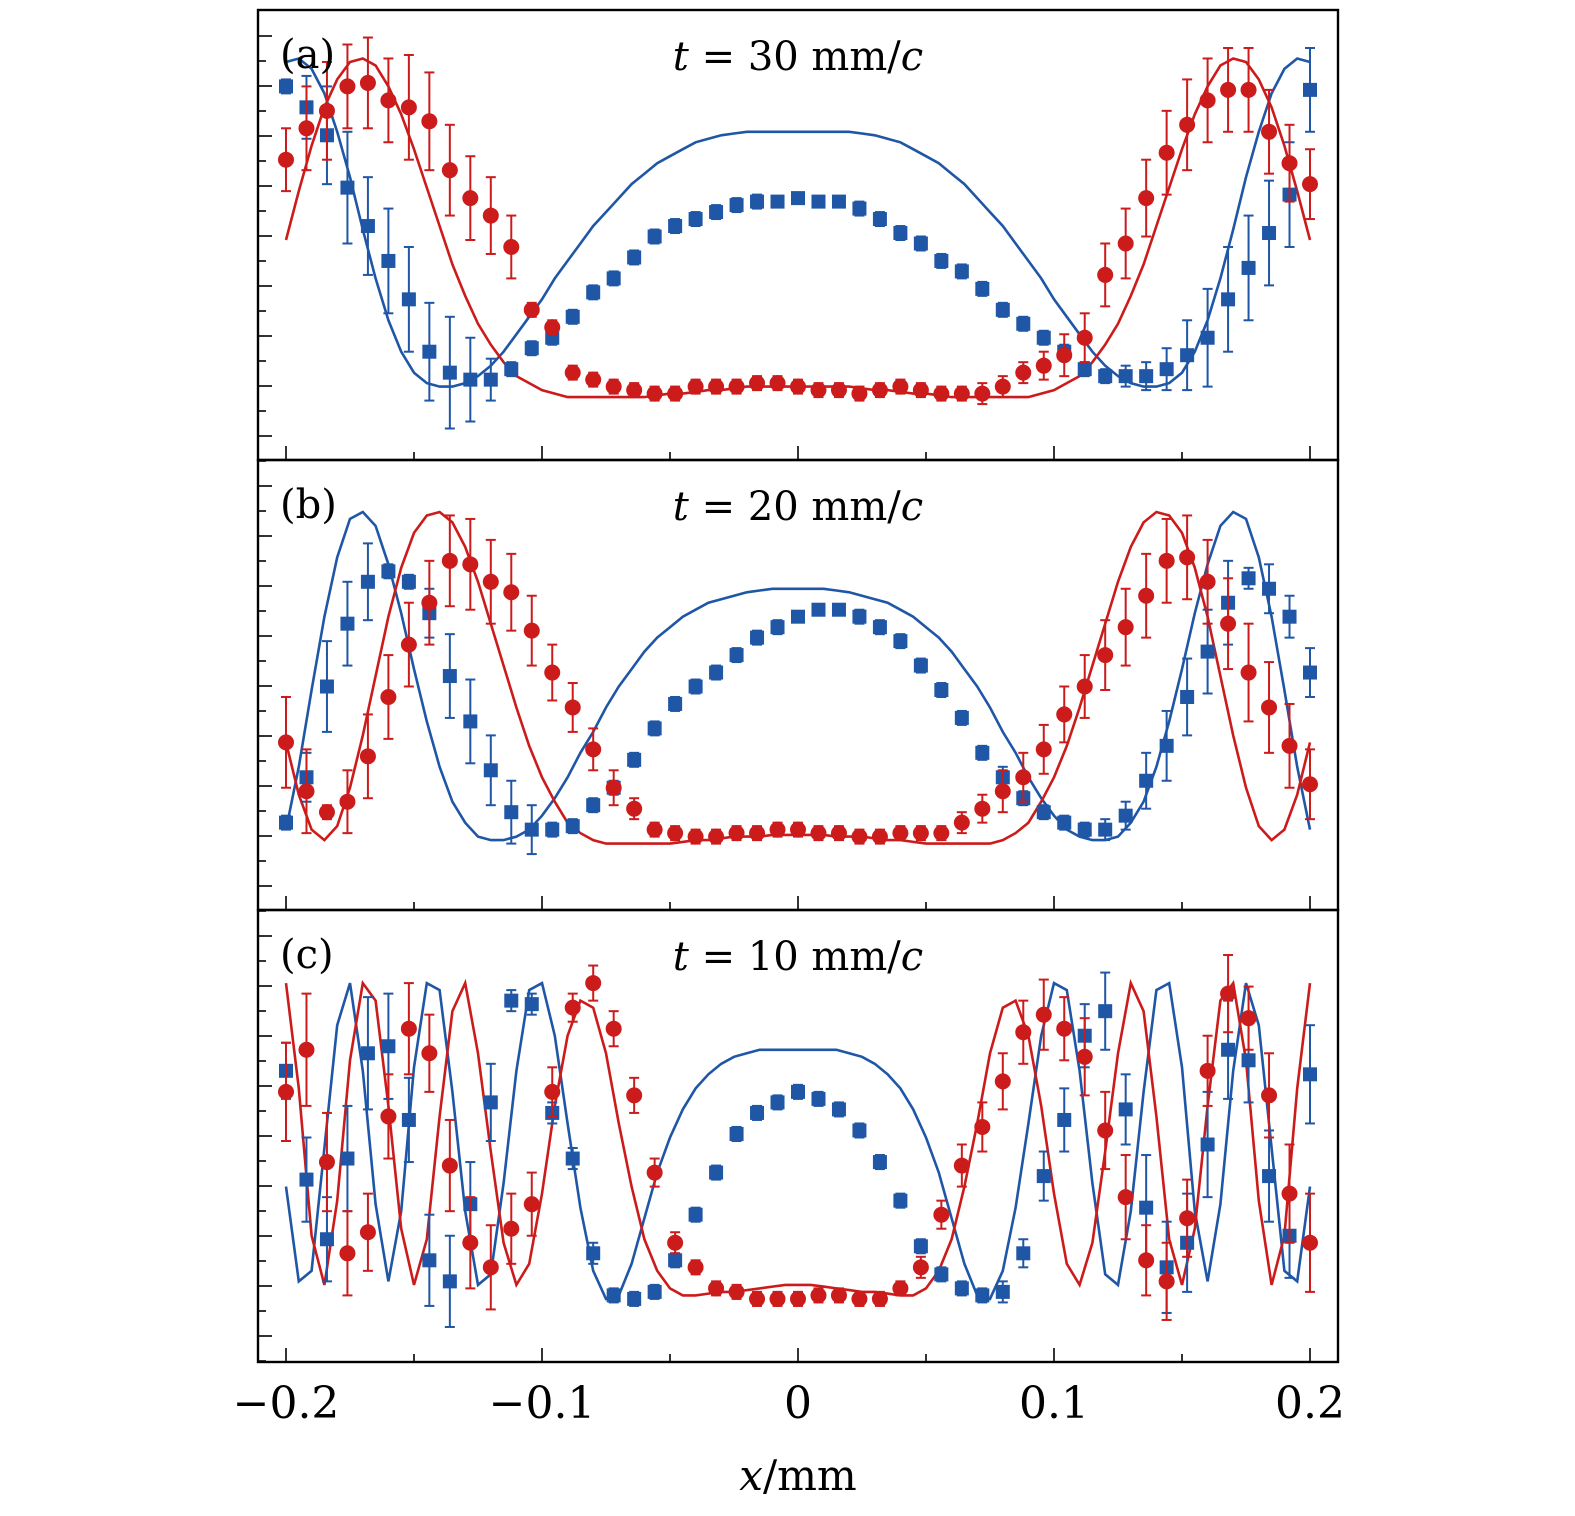 This screenshot has height=1516, width=1575. I want to click on panel-title-value: = 30 mm/, so click(795, 57).